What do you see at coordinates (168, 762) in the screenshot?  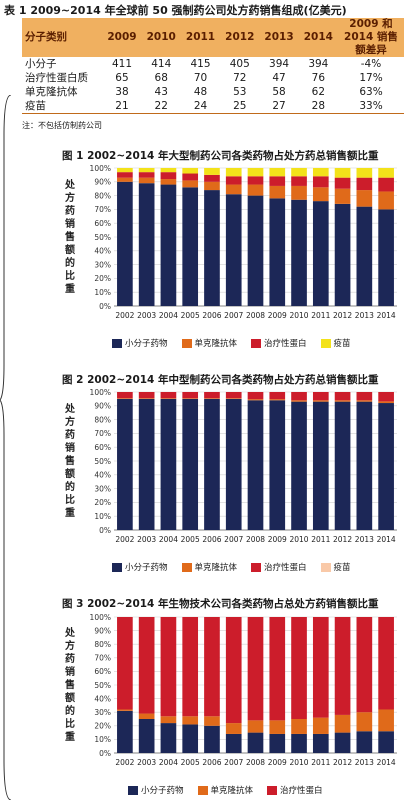 I see `x-tick-label: 2004` at bounding box center [168, 762].